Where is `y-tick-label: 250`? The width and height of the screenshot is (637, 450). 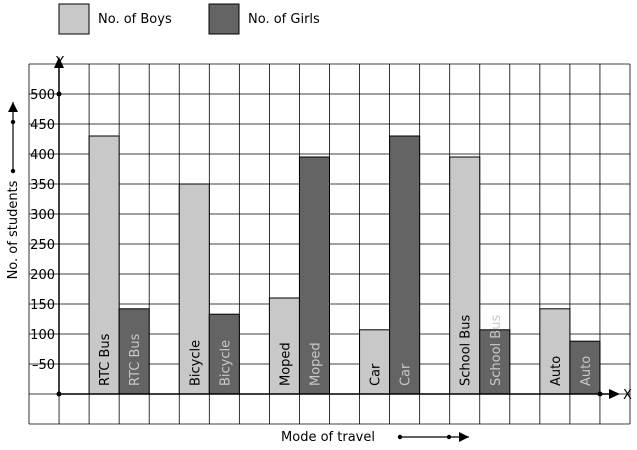 y-tick-label: 250 is located at coordinates (42, 245).